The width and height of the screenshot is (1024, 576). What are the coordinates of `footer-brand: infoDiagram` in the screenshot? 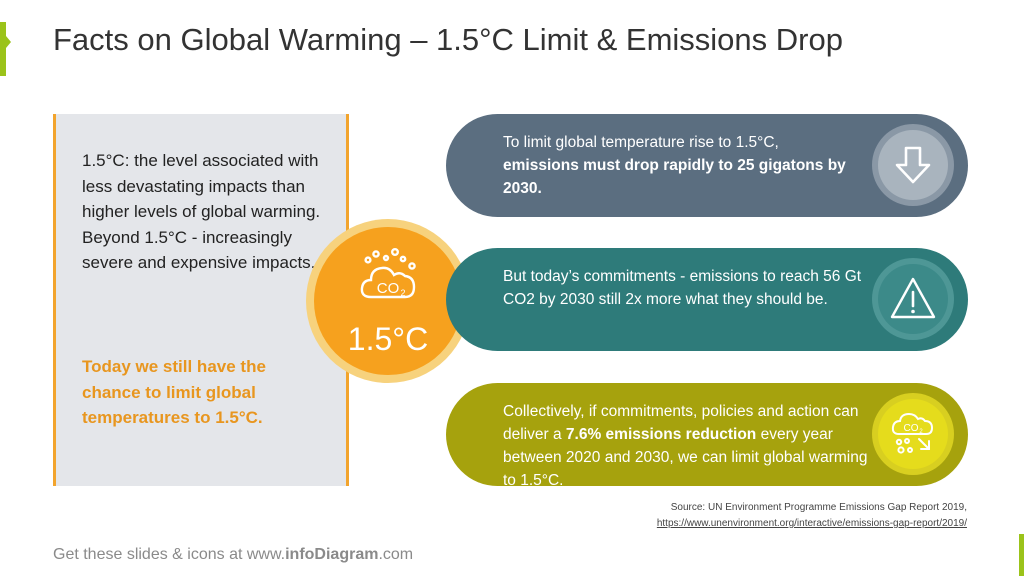 It's located at (332, 554).